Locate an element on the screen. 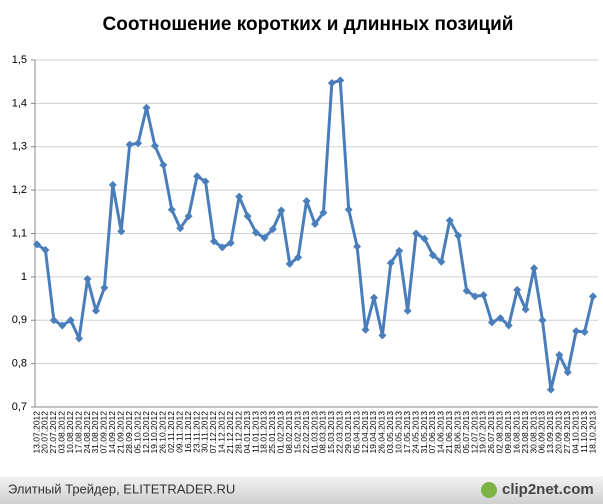 The height and width of the screenshot is (504, 603). x-tick-label: 30.11.2012 is located at coordinates (205, 432).